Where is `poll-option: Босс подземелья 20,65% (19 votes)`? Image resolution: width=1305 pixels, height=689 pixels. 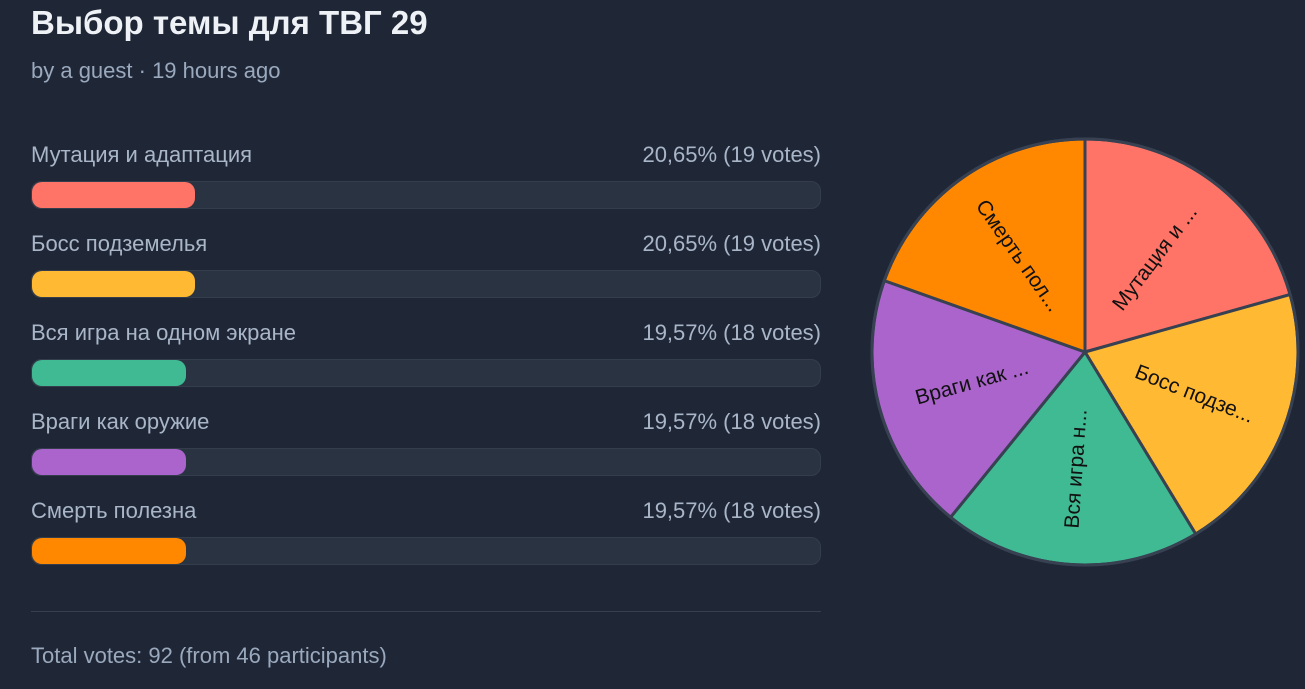
poll-option: Босс подземелья 20,65% (19 votes) is located at coordinates (426, 264).